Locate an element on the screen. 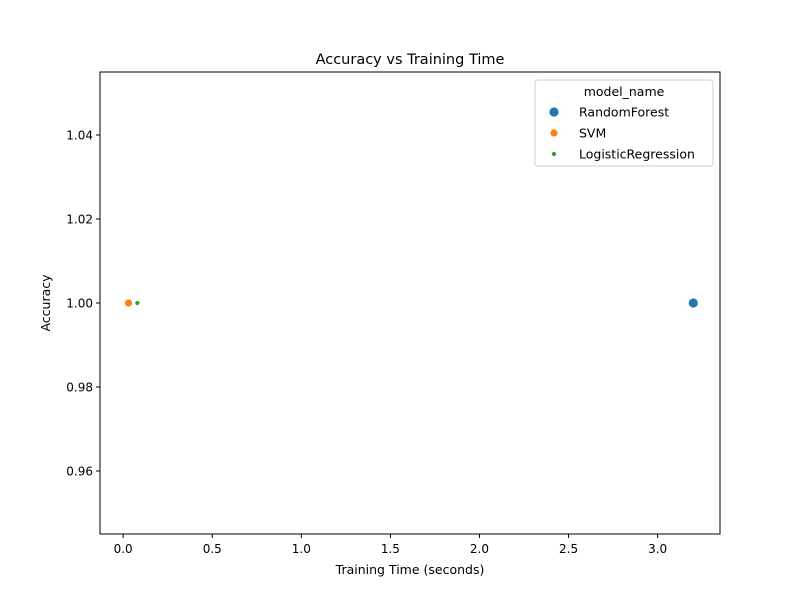 The image size is (800, 600). y-axis: 0.96 0.98 1.00 1.02 1.04 is located at coordinates (83, 304).